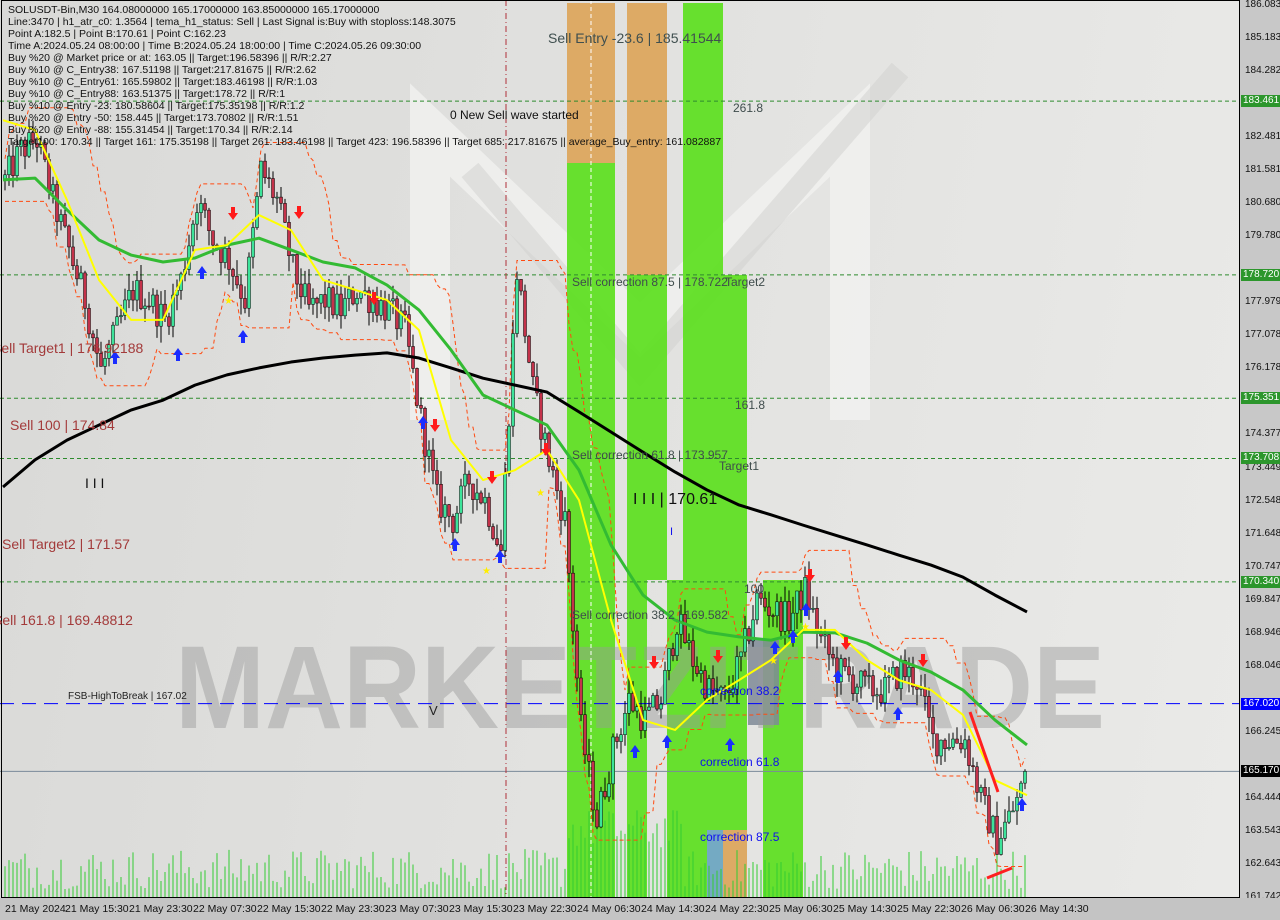 The image size is (1280, 920). I want to click on sell-correction-875-label: Sell correction 87.5 | 178.722, so click(650, 282).